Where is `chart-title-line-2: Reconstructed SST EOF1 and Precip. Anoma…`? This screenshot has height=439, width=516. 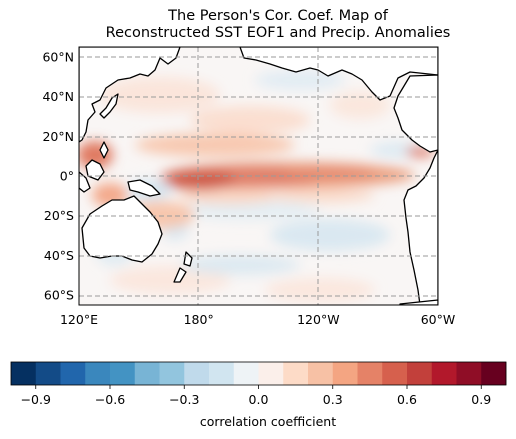
chart-title-line-2: Reconstructed SST EOF1 and Precip. Anoma… is located at coordinates (278, 33).